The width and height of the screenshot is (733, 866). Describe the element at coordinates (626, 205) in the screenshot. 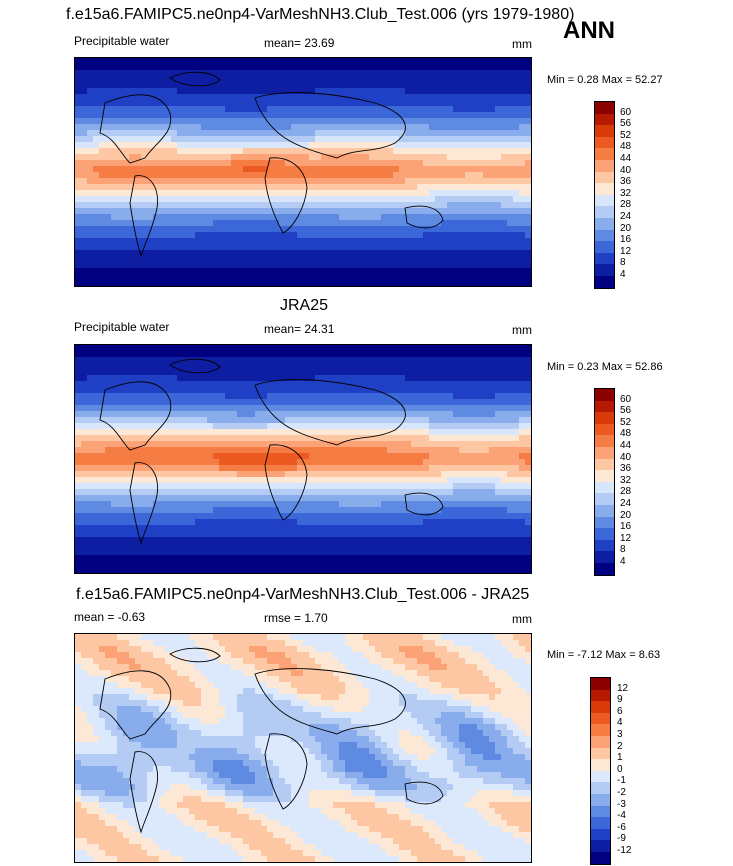

I see `colorbar-tick-label: 28` at that location.